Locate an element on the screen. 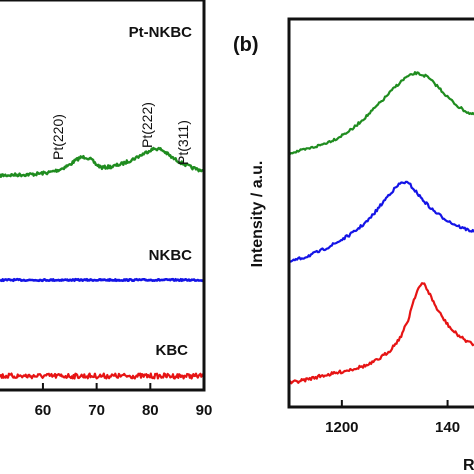 The width and height of the screenshot is (474, 474). x-tick-label: 90 is located at coordinates (204, 410).